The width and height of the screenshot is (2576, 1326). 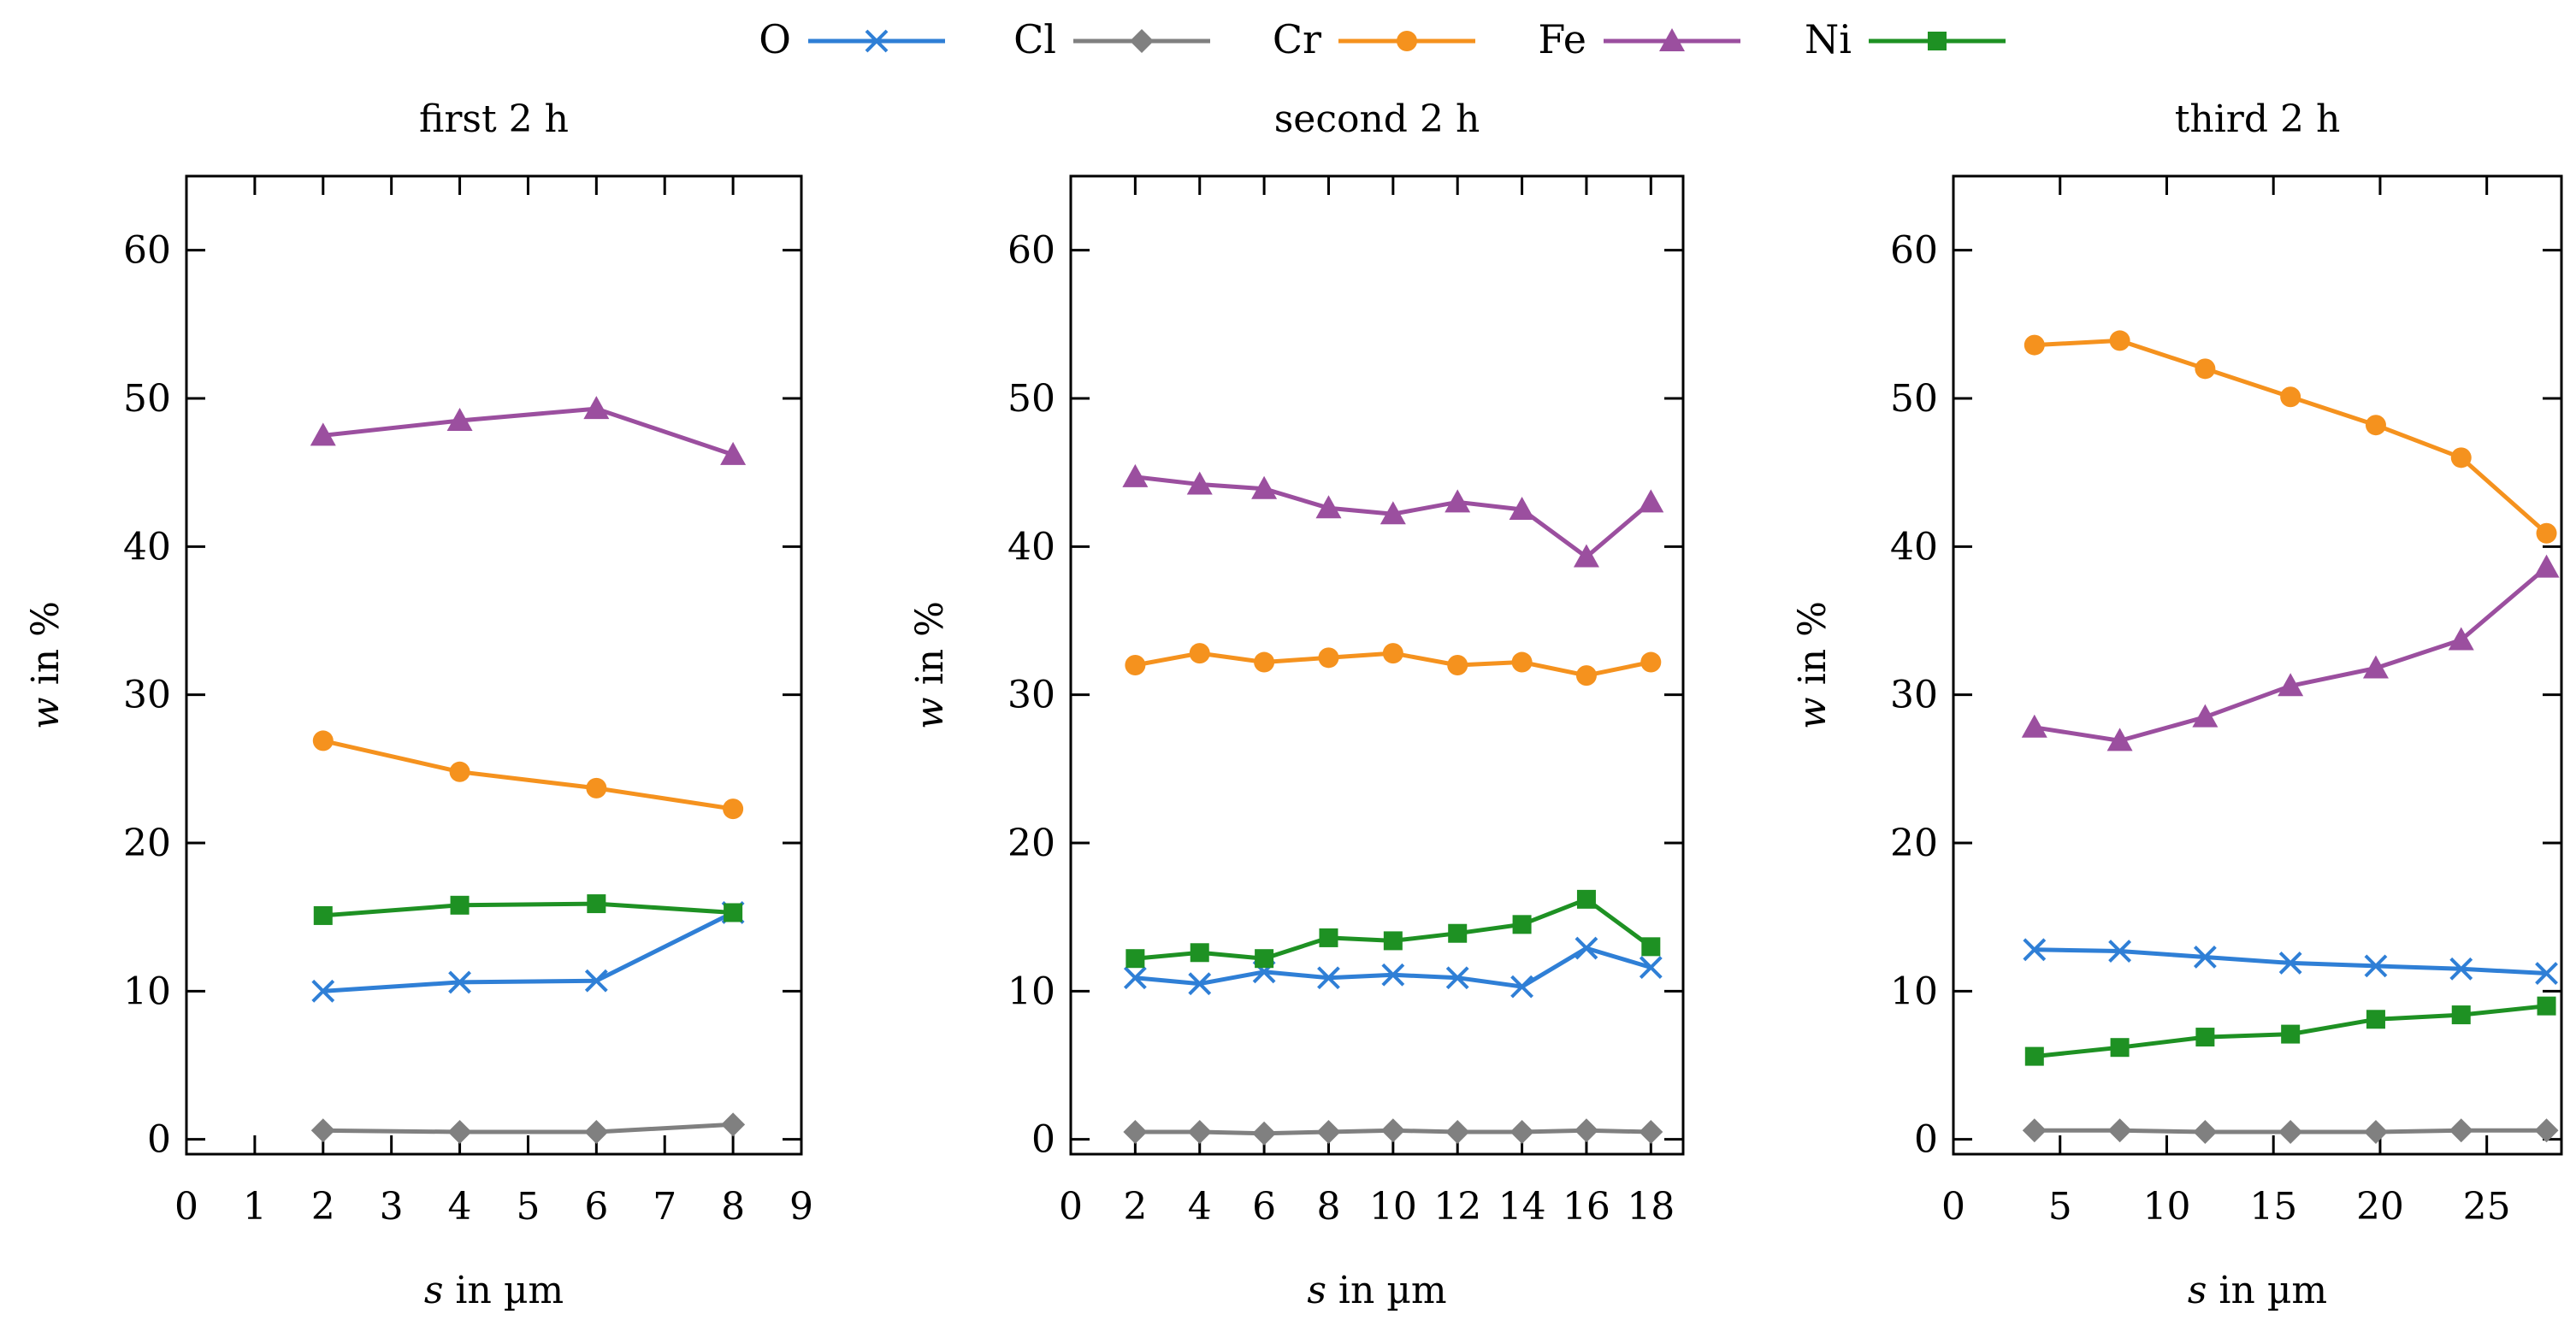 I want to click on x-tick-label: 4, so click(x=1200, y=1207).